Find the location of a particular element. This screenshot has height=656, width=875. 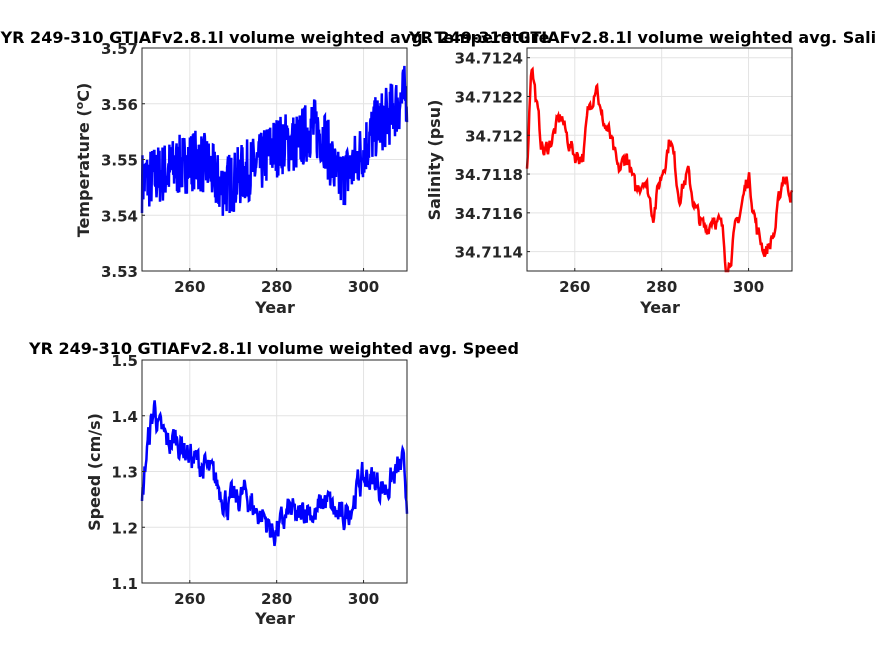

salinity-series-line is located at coordinates (659, 169).